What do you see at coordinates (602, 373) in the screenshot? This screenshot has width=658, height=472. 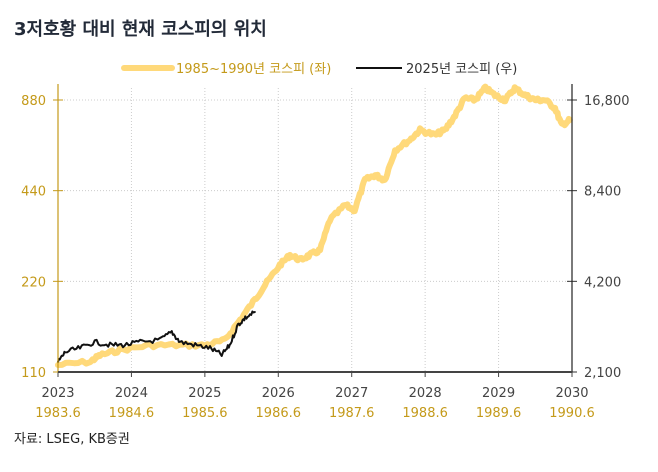 I see `right-tick-label: 2,100` at bounding box center [602, 373].